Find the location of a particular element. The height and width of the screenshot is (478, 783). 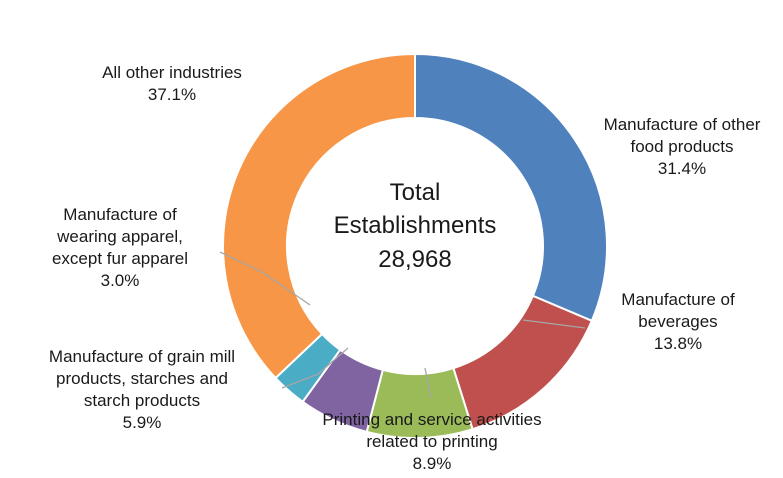

leader-lines-group is located at coordinates (402, 325).